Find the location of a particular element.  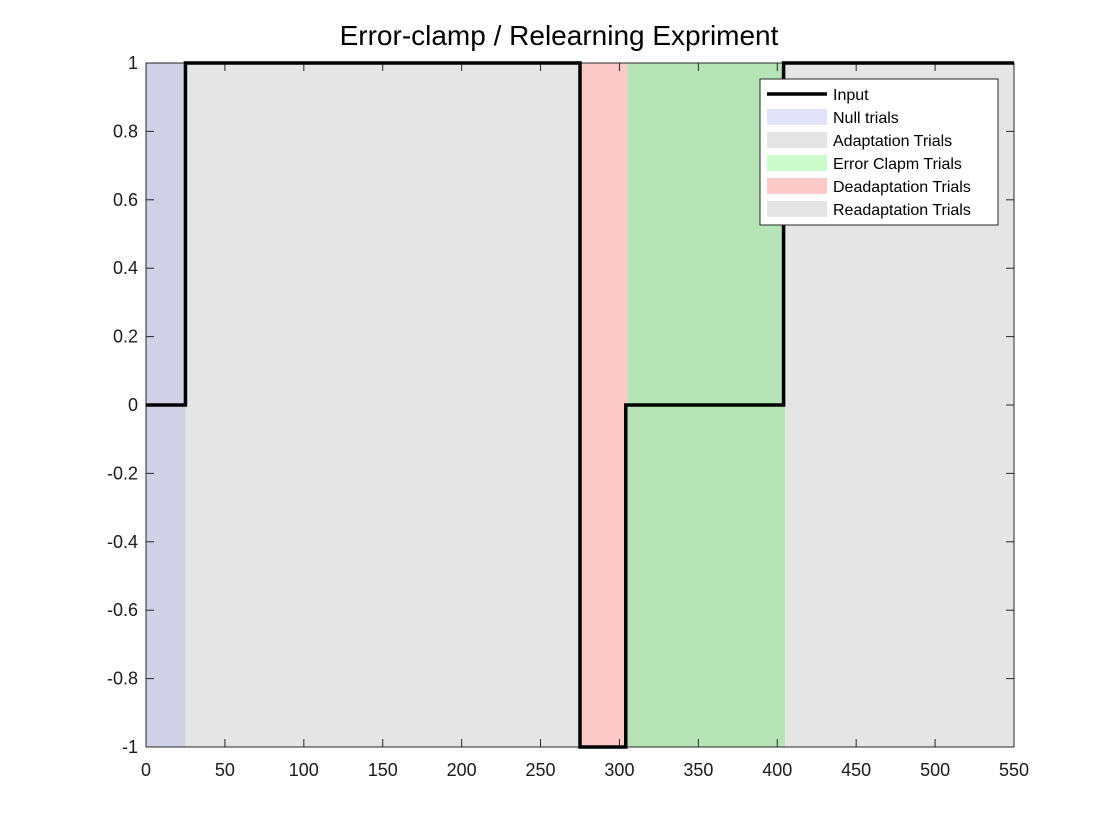

x-tick-label: 400 is located at coordinates (777, 770).